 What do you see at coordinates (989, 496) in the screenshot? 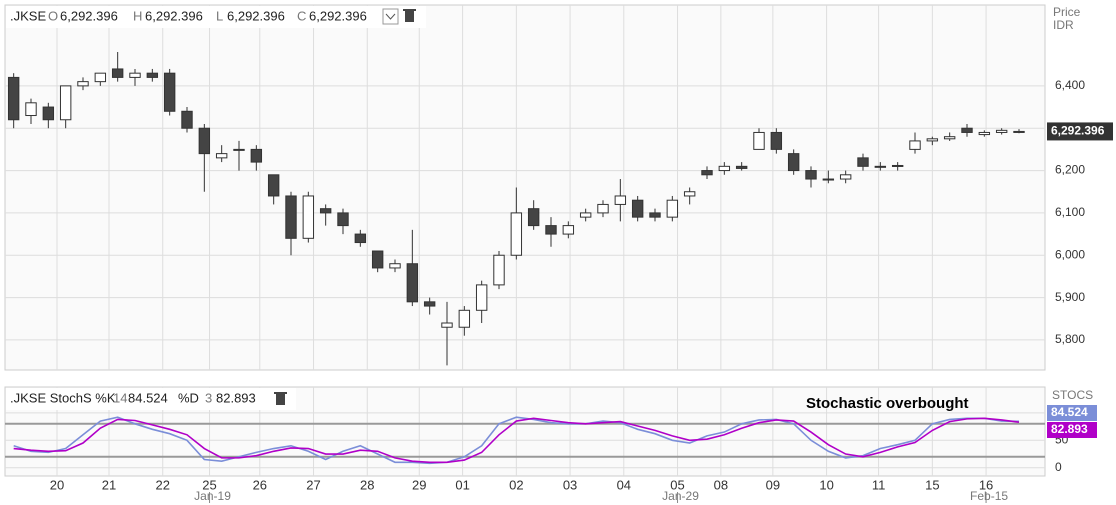
I see `period-label: Feb-15` at bounding box center [989, 496].